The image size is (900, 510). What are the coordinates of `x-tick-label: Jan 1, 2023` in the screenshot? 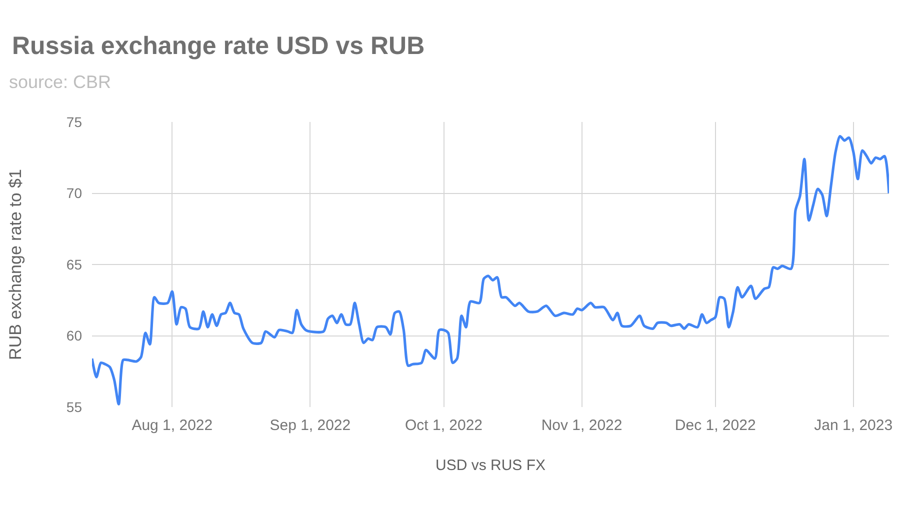 It's located at (853, 425).